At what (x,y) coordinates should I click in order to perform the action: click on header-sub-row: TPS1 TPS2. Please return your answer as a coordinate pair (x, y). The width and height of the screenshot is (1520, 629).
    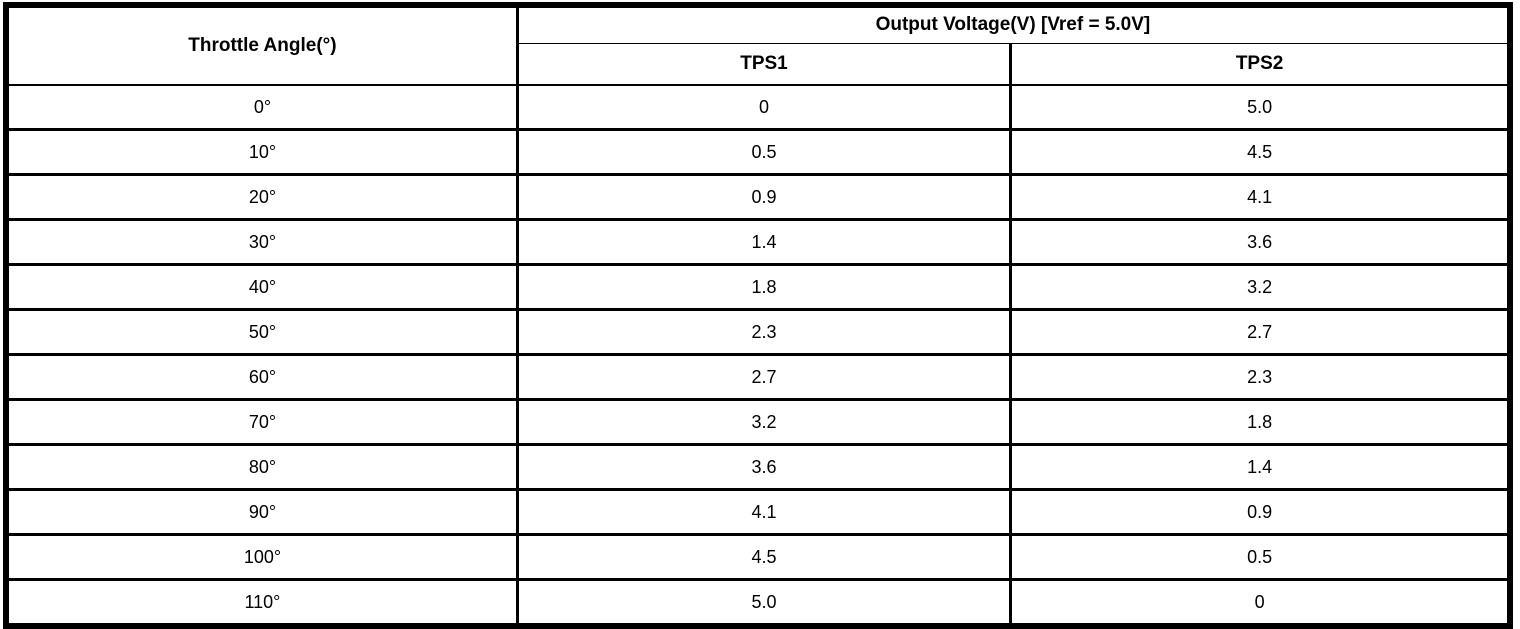
    Looking at the image, I should click on (759, 64).